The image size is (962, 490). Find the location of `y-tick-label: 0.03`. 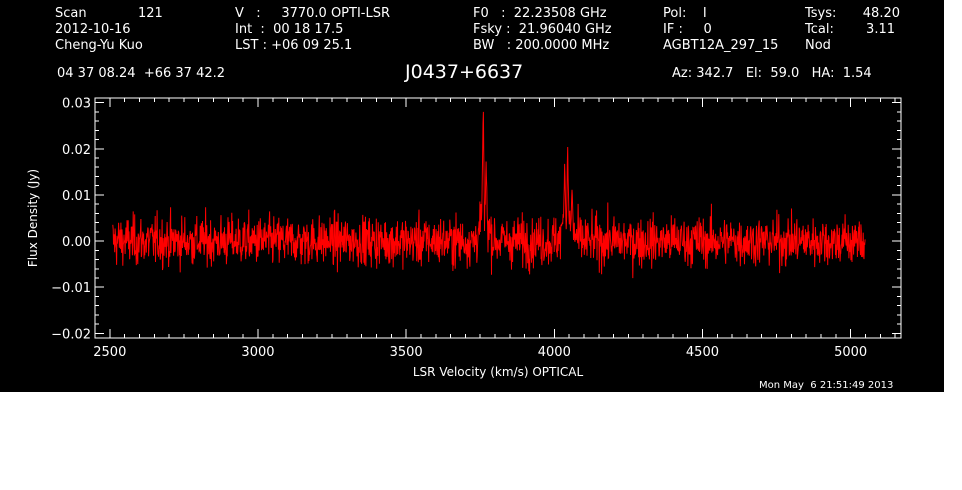

y-tick-label: 0.03 is located at coordinates (76, 104).